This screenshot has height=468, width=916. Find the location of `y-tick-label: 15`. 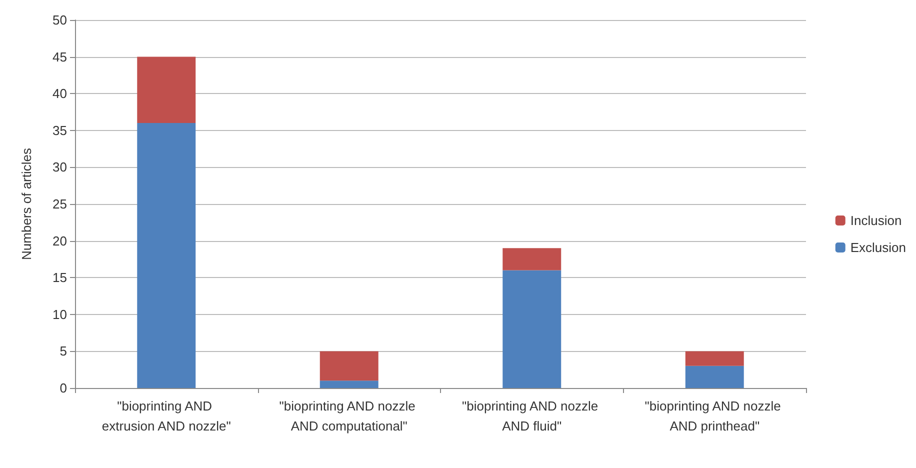

y-tick-label: 15 is located at coordinates (59, 278).